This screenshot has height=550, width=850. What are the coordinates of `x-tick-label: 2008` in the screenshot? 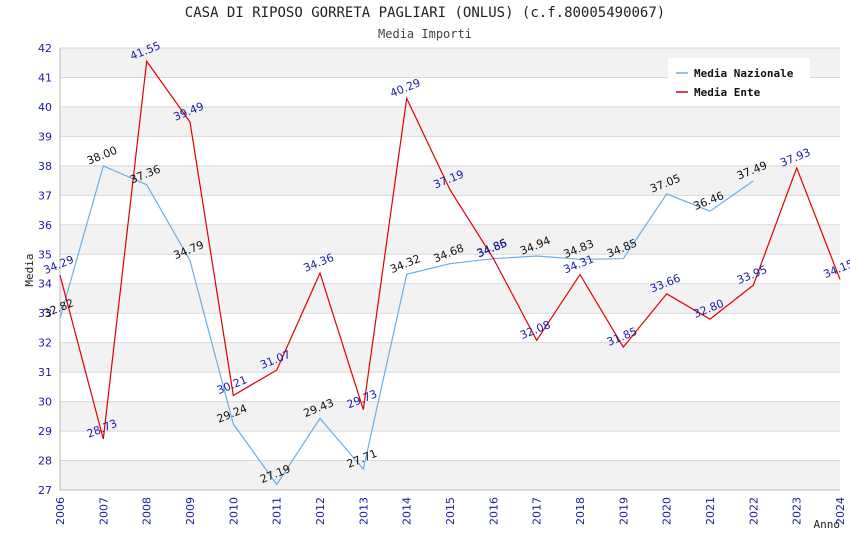 It's located at (147, 511).